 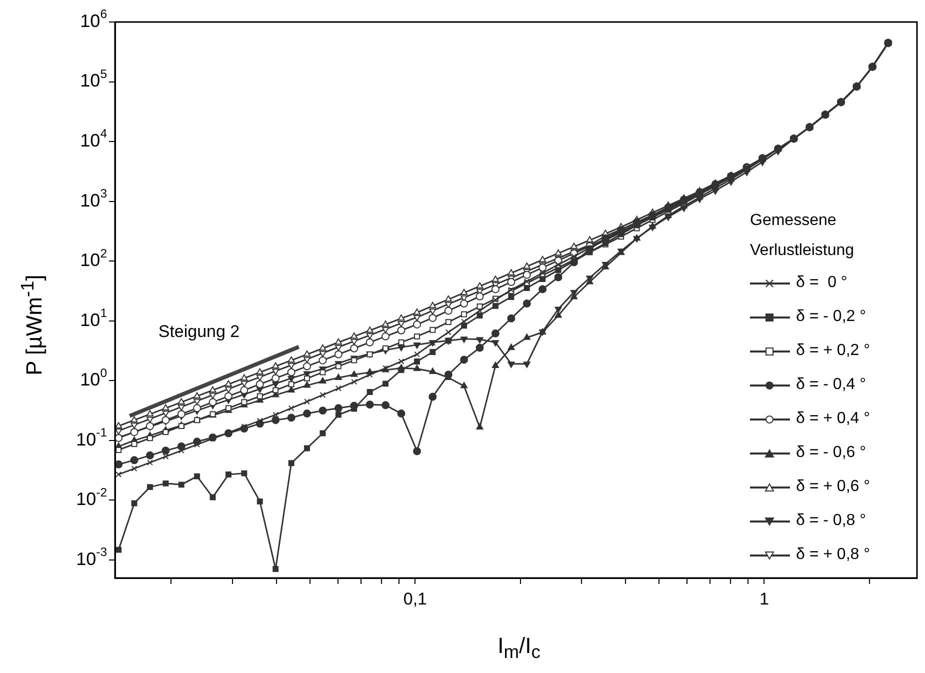 What do you see at coordinates (831, 317) in the screenshot?
I see `legend-label: δ = - 0,2 °` at bounding box center [831, 317].